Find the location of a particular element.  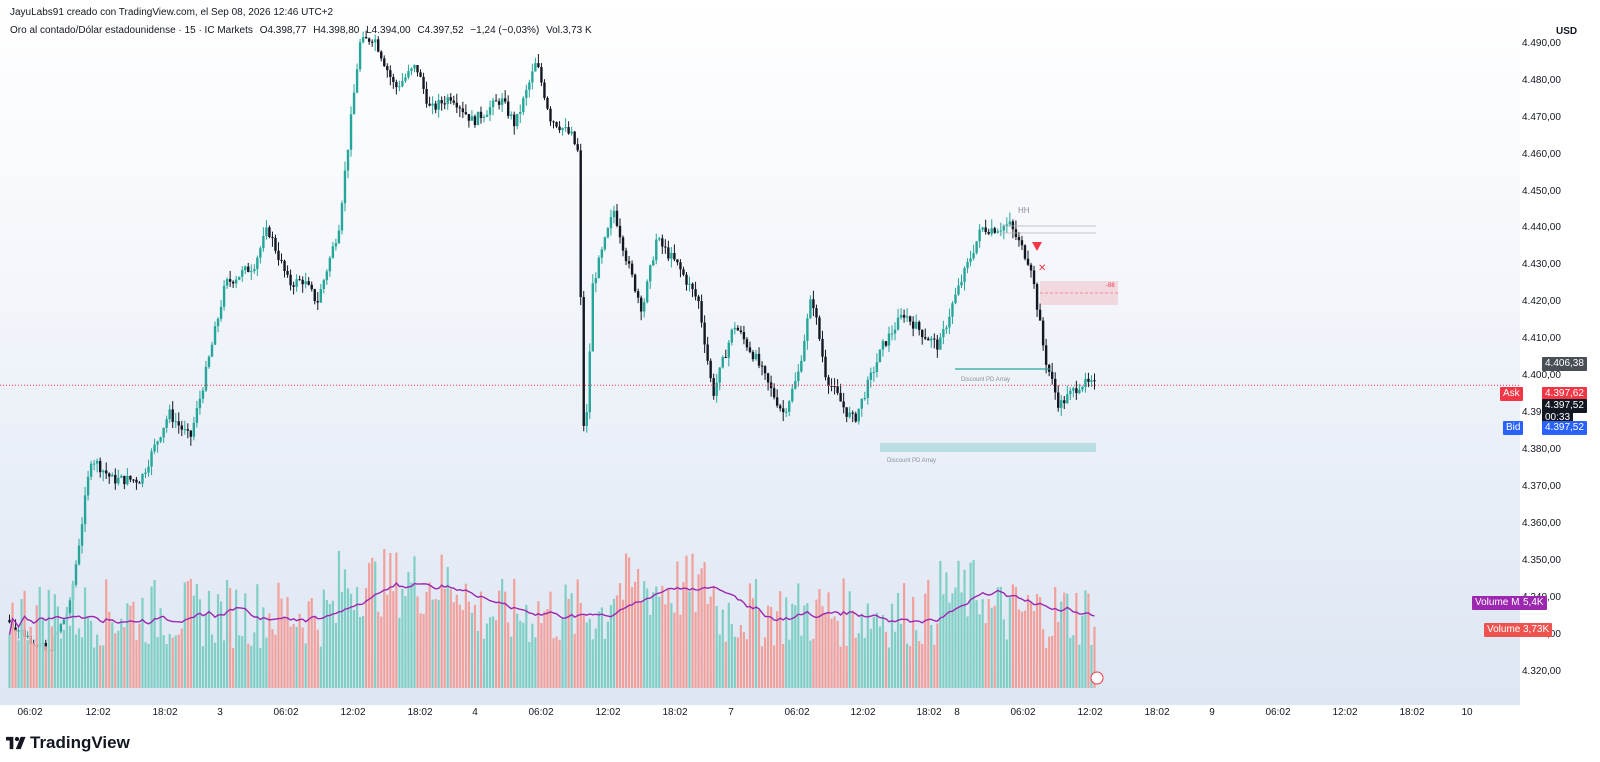

discount-zone-lower is located at coordinates (988, 447).